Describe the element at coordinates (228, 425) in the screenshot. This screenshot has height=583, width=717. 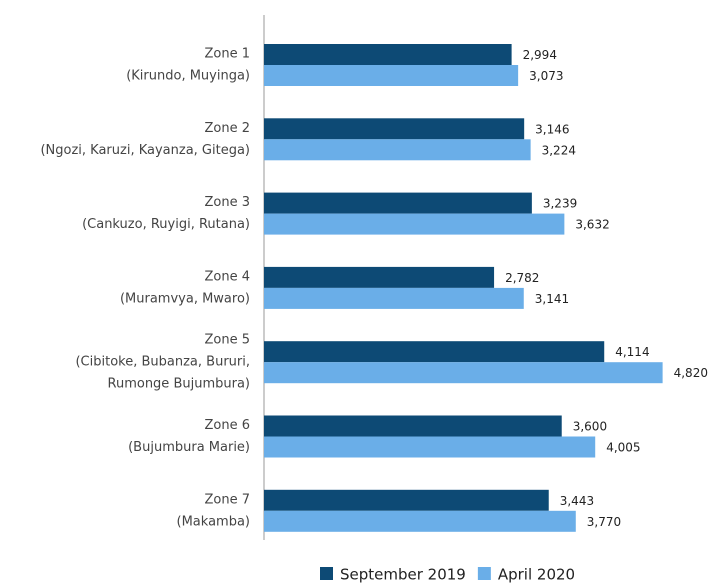
I see `y-tick-label: Zone 6` at that location.